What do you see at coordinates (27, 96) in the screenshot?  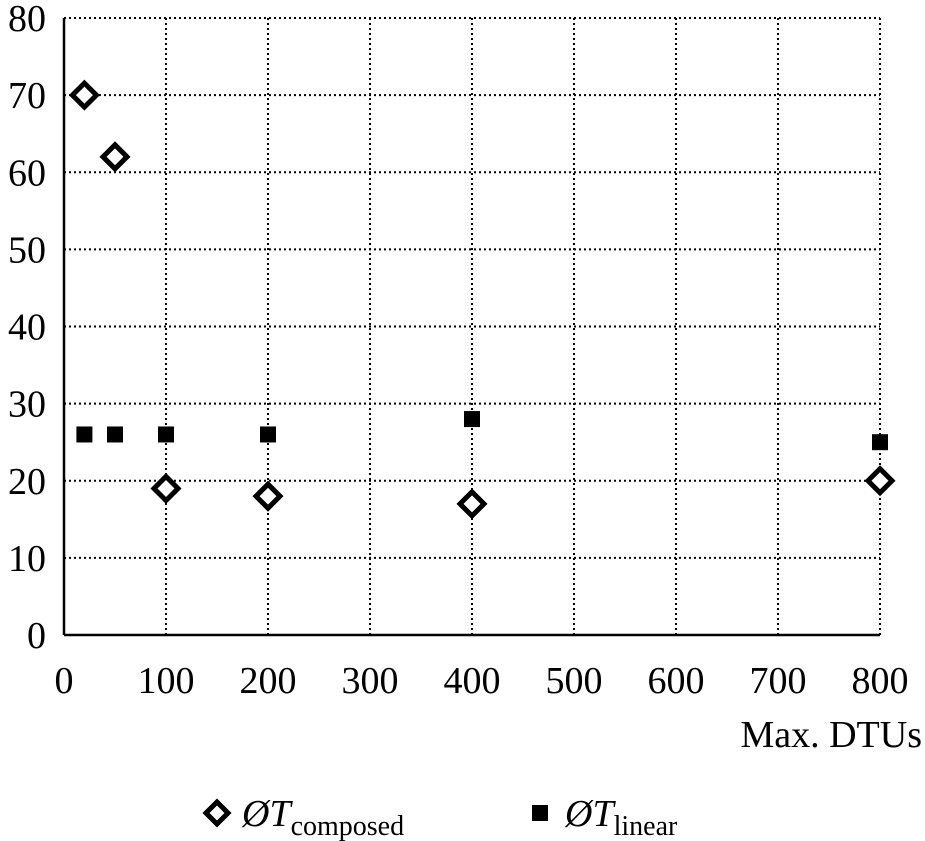 I see `y-tick-label: 70` at bounding box center [27, 96].